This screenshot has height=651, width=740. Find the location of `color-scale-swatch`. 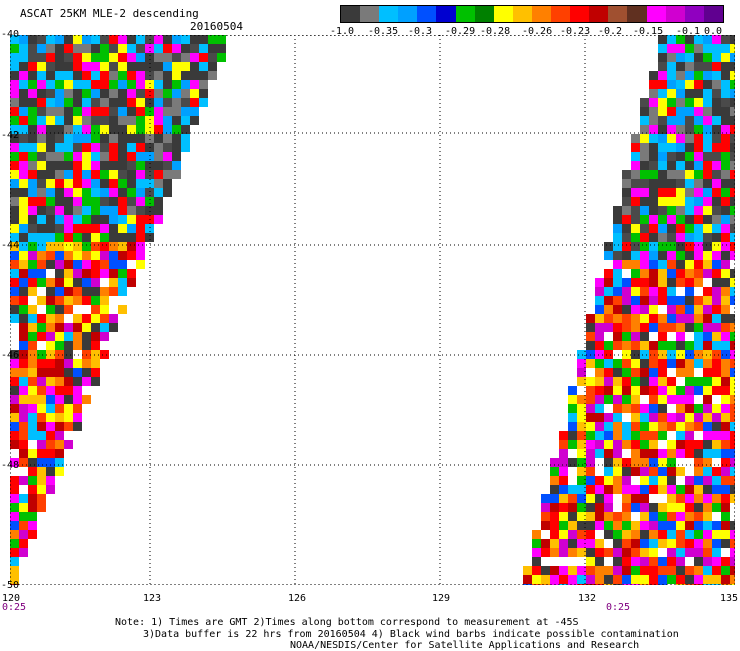

color-scale-swatch is located at coordinates (580, 14).